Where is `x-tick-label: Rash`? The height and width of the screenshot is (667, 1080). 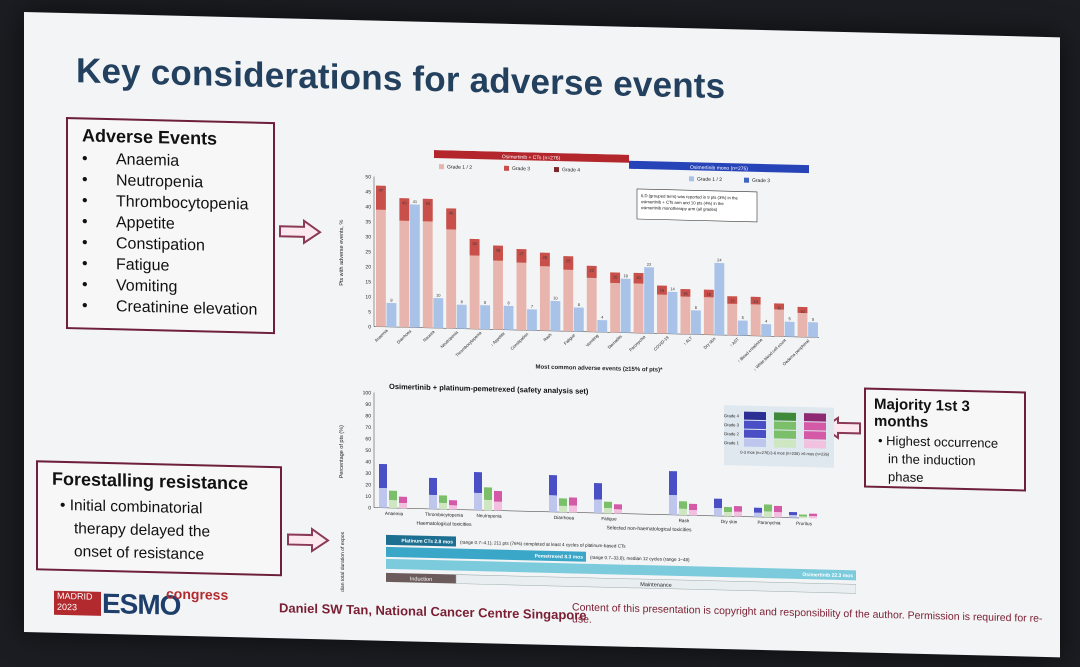 x-tick-label: Rash is located at coordinates (547, 337).